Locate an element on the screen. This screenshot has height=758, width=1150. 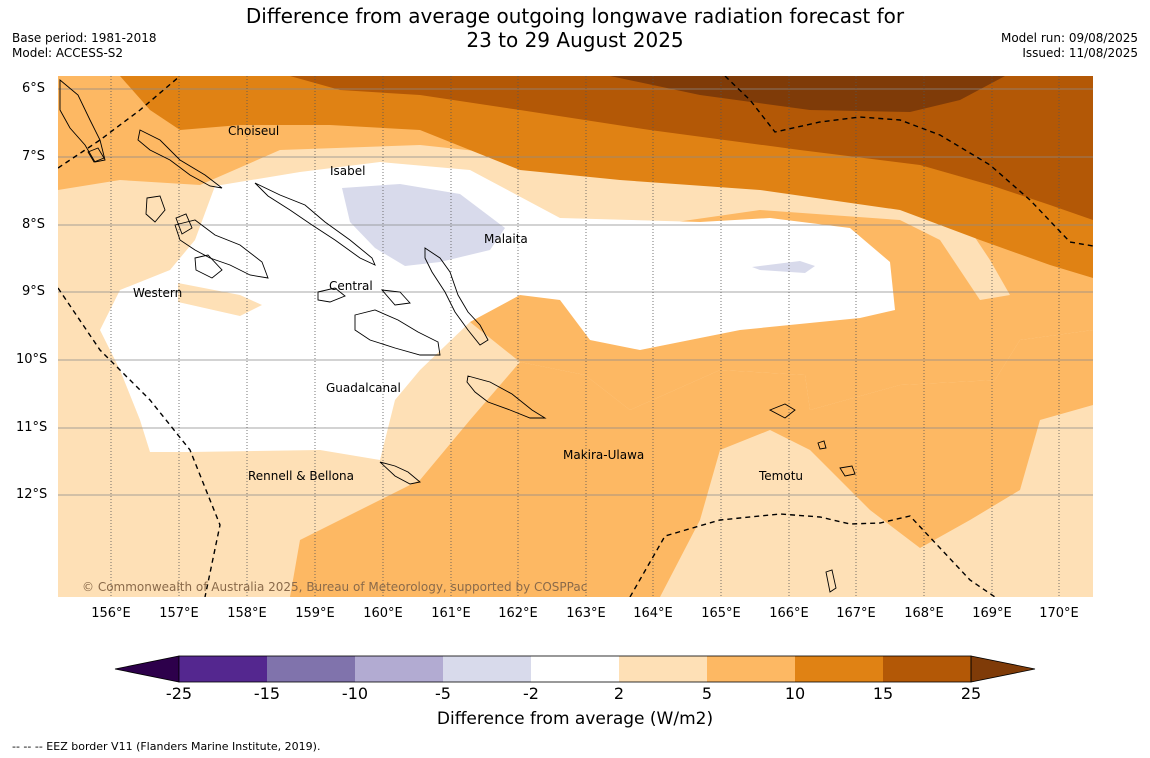
colorbar-tick: -5 is located at coordinates (443, 693).